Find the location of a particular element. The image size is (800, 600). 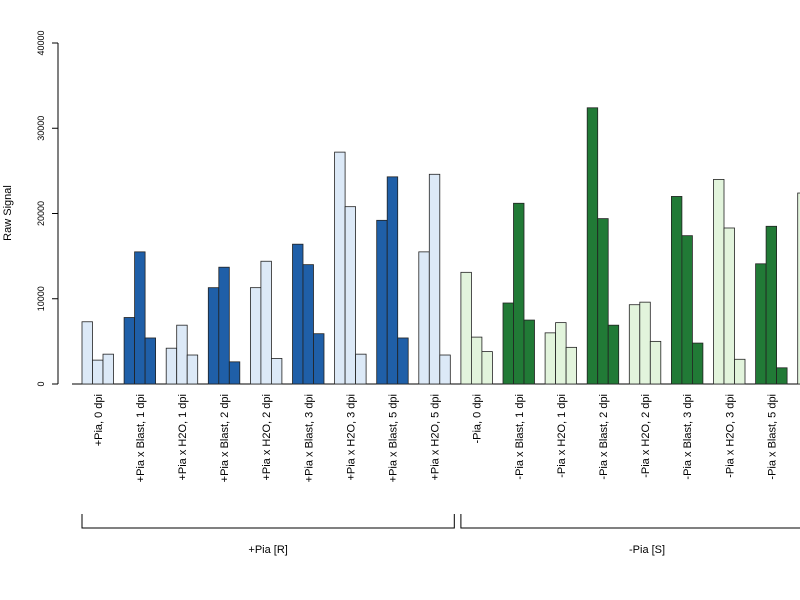

x-category-label: +Pia x Blast, 2 dpi is located at coordinates (225, 438).